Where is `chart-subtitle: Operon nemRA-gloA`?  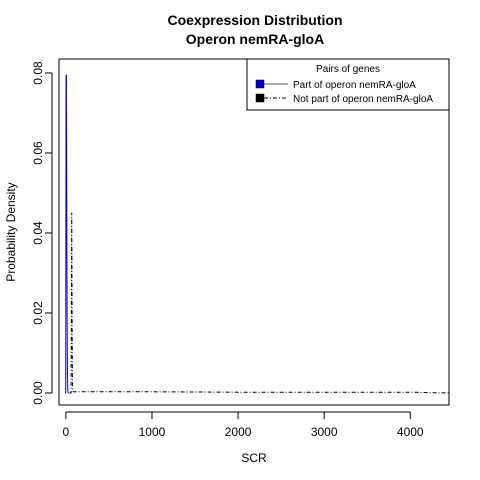
chart-subtitle: Operon nemRA-gloA is located at coordinates (255, 39).